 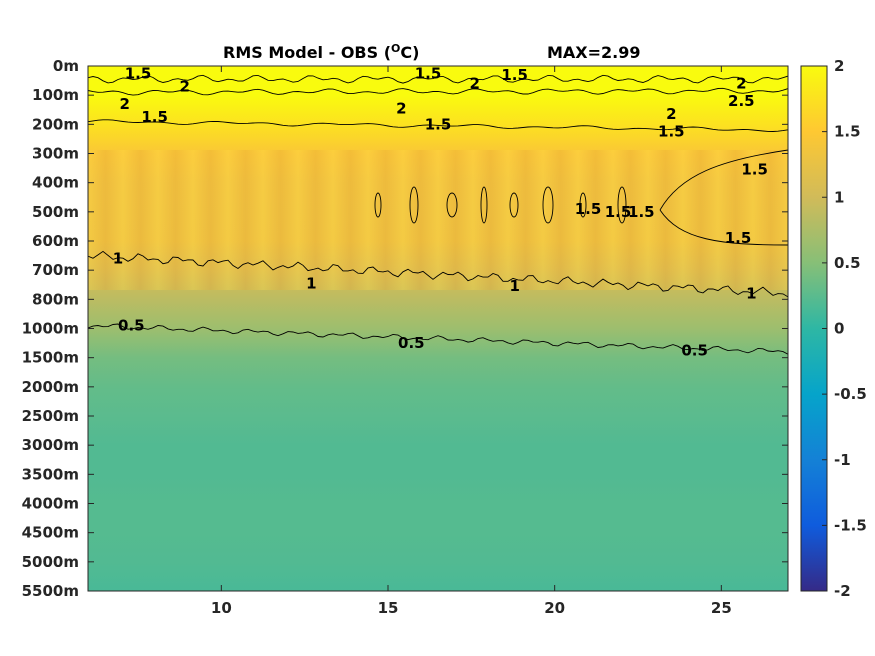 What do you see at coordinates (50, 562) in the screenshot?
I see `y-tick-label: 5000m` at bounding box center [50, 562].